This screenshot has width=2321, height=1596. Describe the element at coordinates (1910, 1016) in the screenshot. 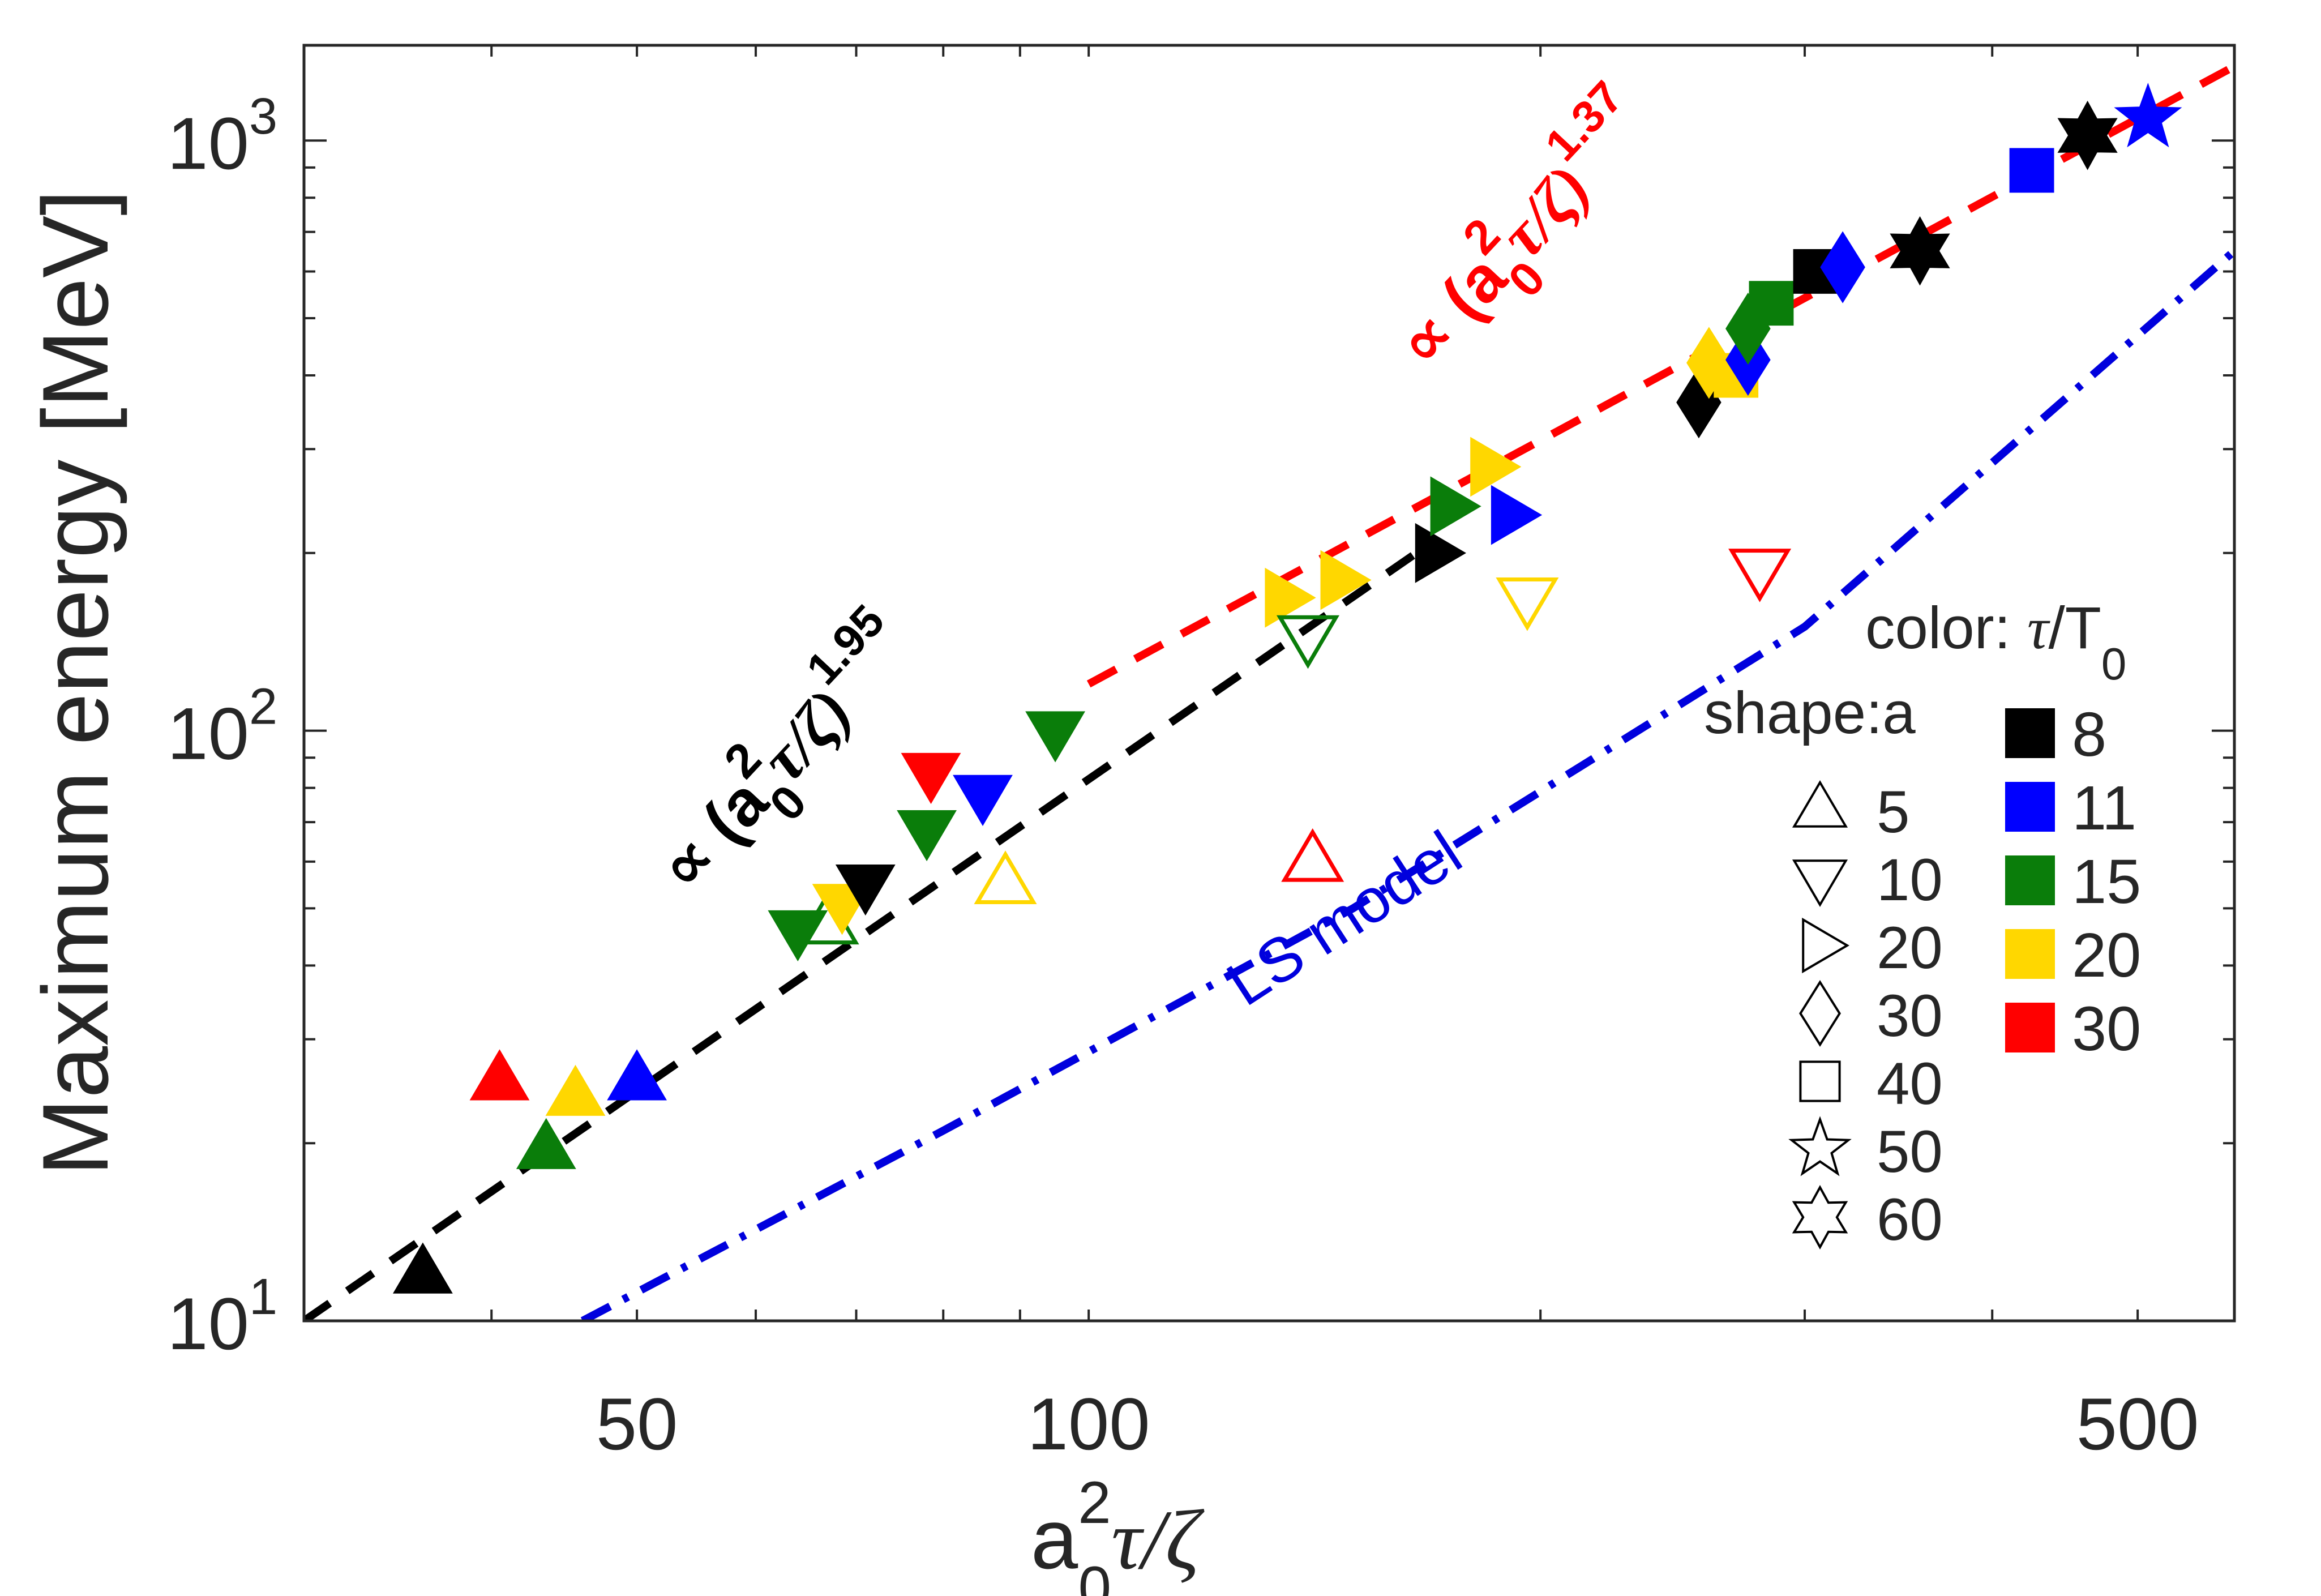

I see `legend-shape-label: 30` at that location.